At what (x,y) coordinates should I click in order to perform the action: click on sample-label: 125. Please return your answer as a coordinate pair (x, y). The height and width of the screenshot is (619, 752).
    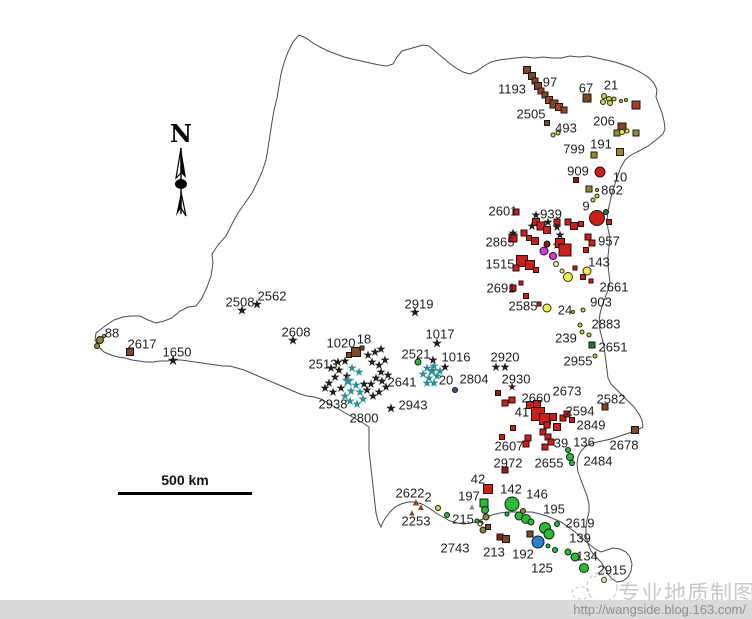
    Looking at the image, I should click on (542, 568).